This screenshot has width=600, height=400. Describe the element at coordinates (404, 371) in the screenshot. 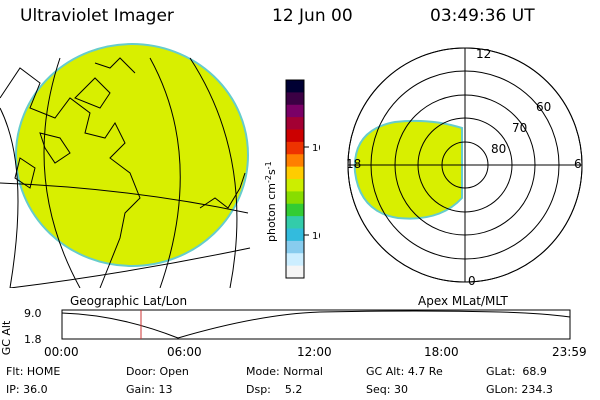

I see `info-gcalt: GC Alt: 4.7 Re` at that location.